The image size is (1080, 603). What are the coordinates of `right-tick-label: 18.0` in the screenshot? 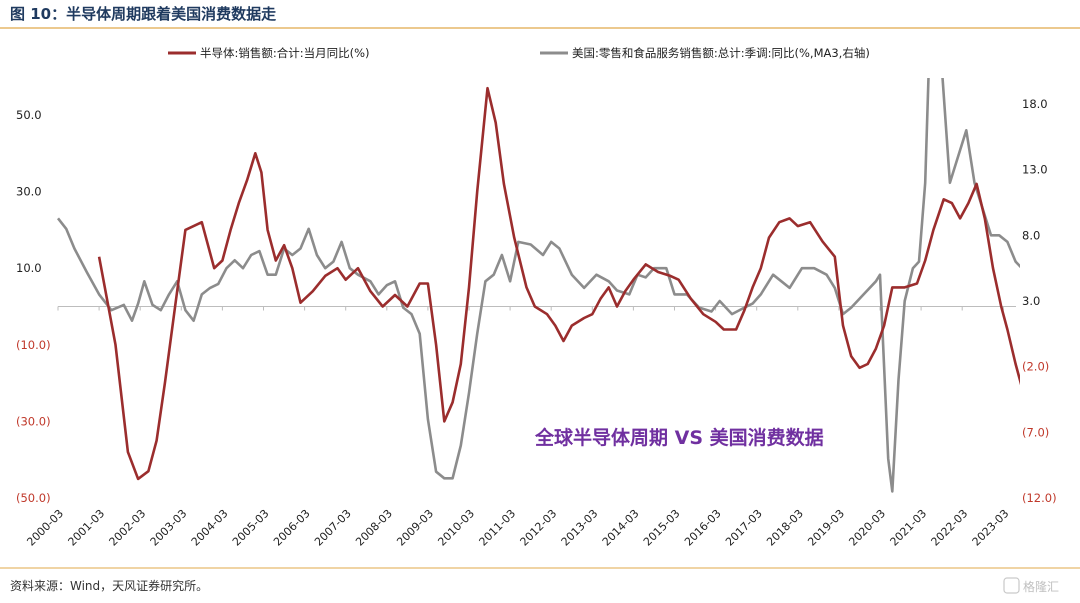 It's located at (1035, 104).